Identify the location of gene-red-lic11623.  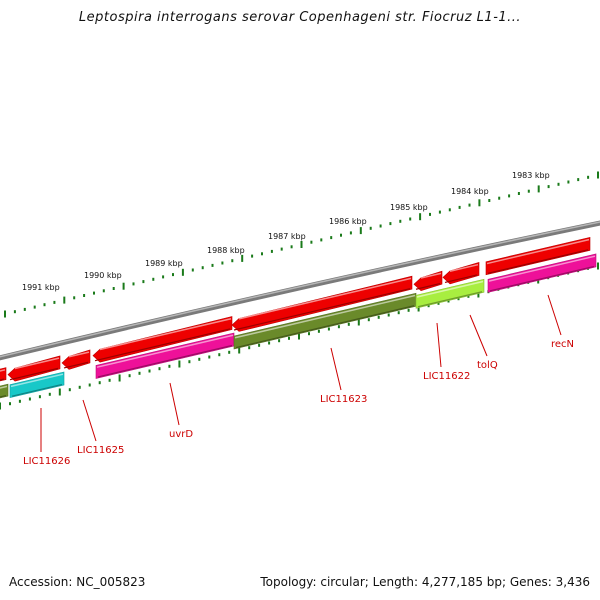
(322, 303).